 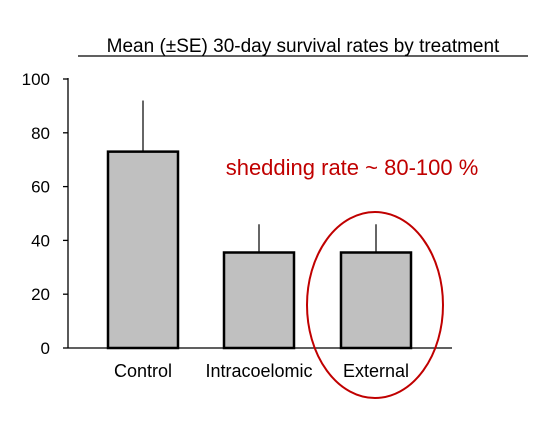 I want to click on shedding-rate-annotation: shedding rate ~ 80-100 %, so click(x=352, y=167).